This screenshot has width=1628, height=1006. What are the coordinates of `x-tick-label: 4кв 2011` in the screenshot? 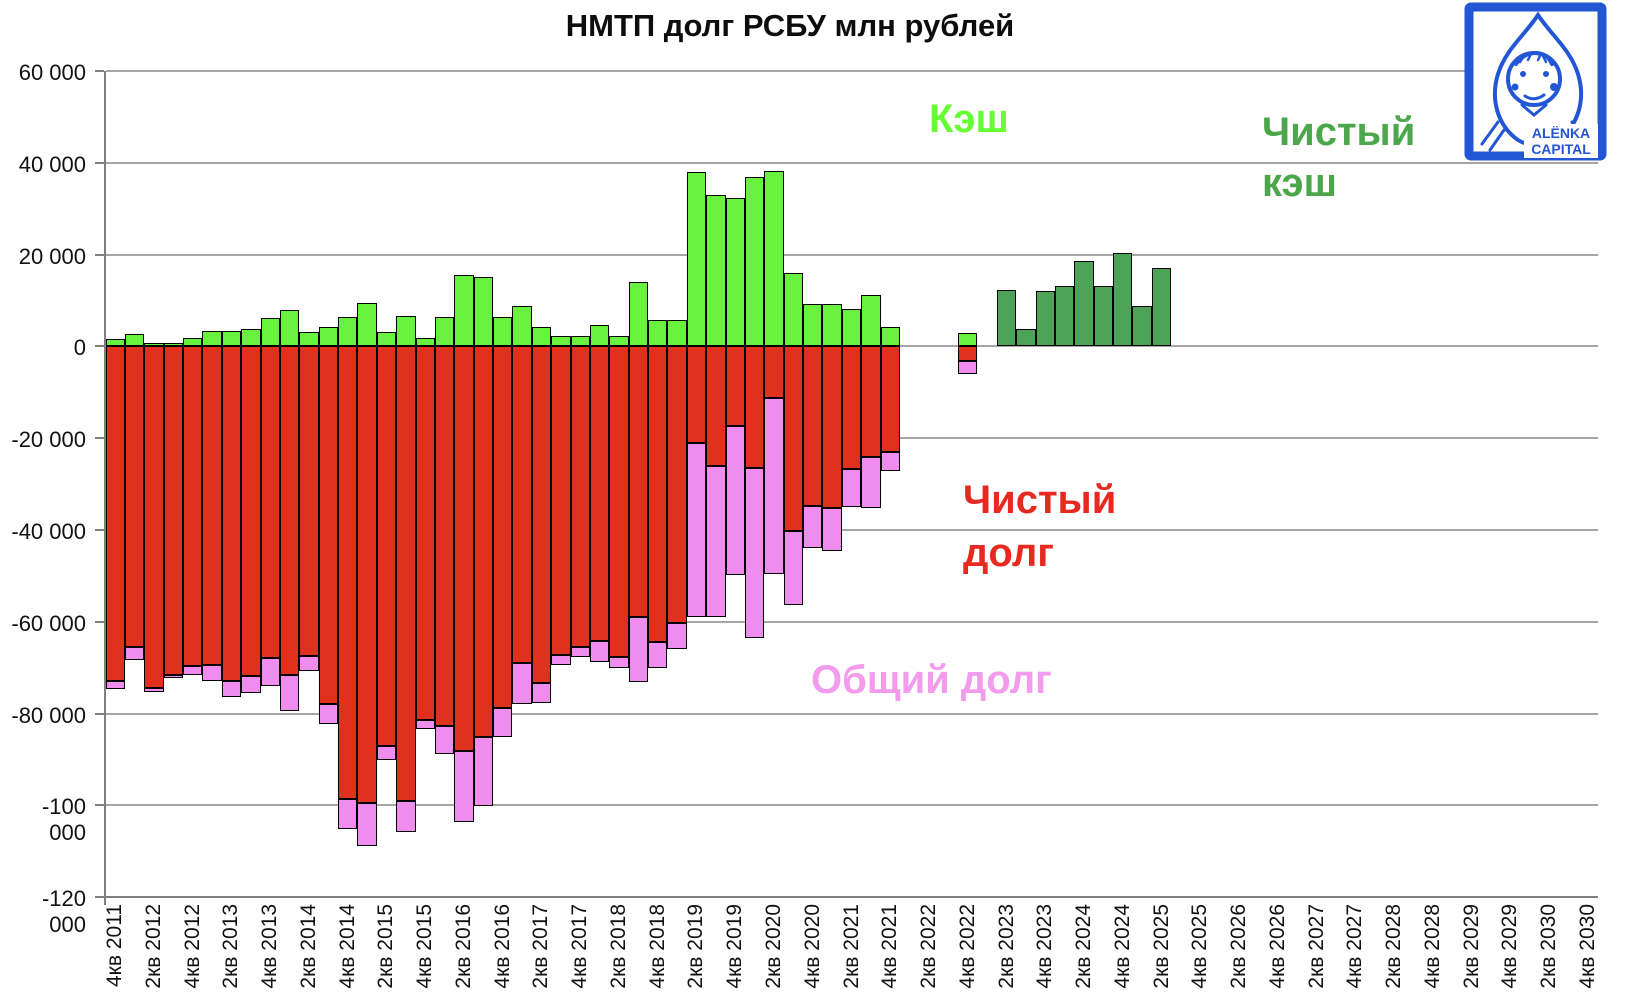 It's located at (115, 946).